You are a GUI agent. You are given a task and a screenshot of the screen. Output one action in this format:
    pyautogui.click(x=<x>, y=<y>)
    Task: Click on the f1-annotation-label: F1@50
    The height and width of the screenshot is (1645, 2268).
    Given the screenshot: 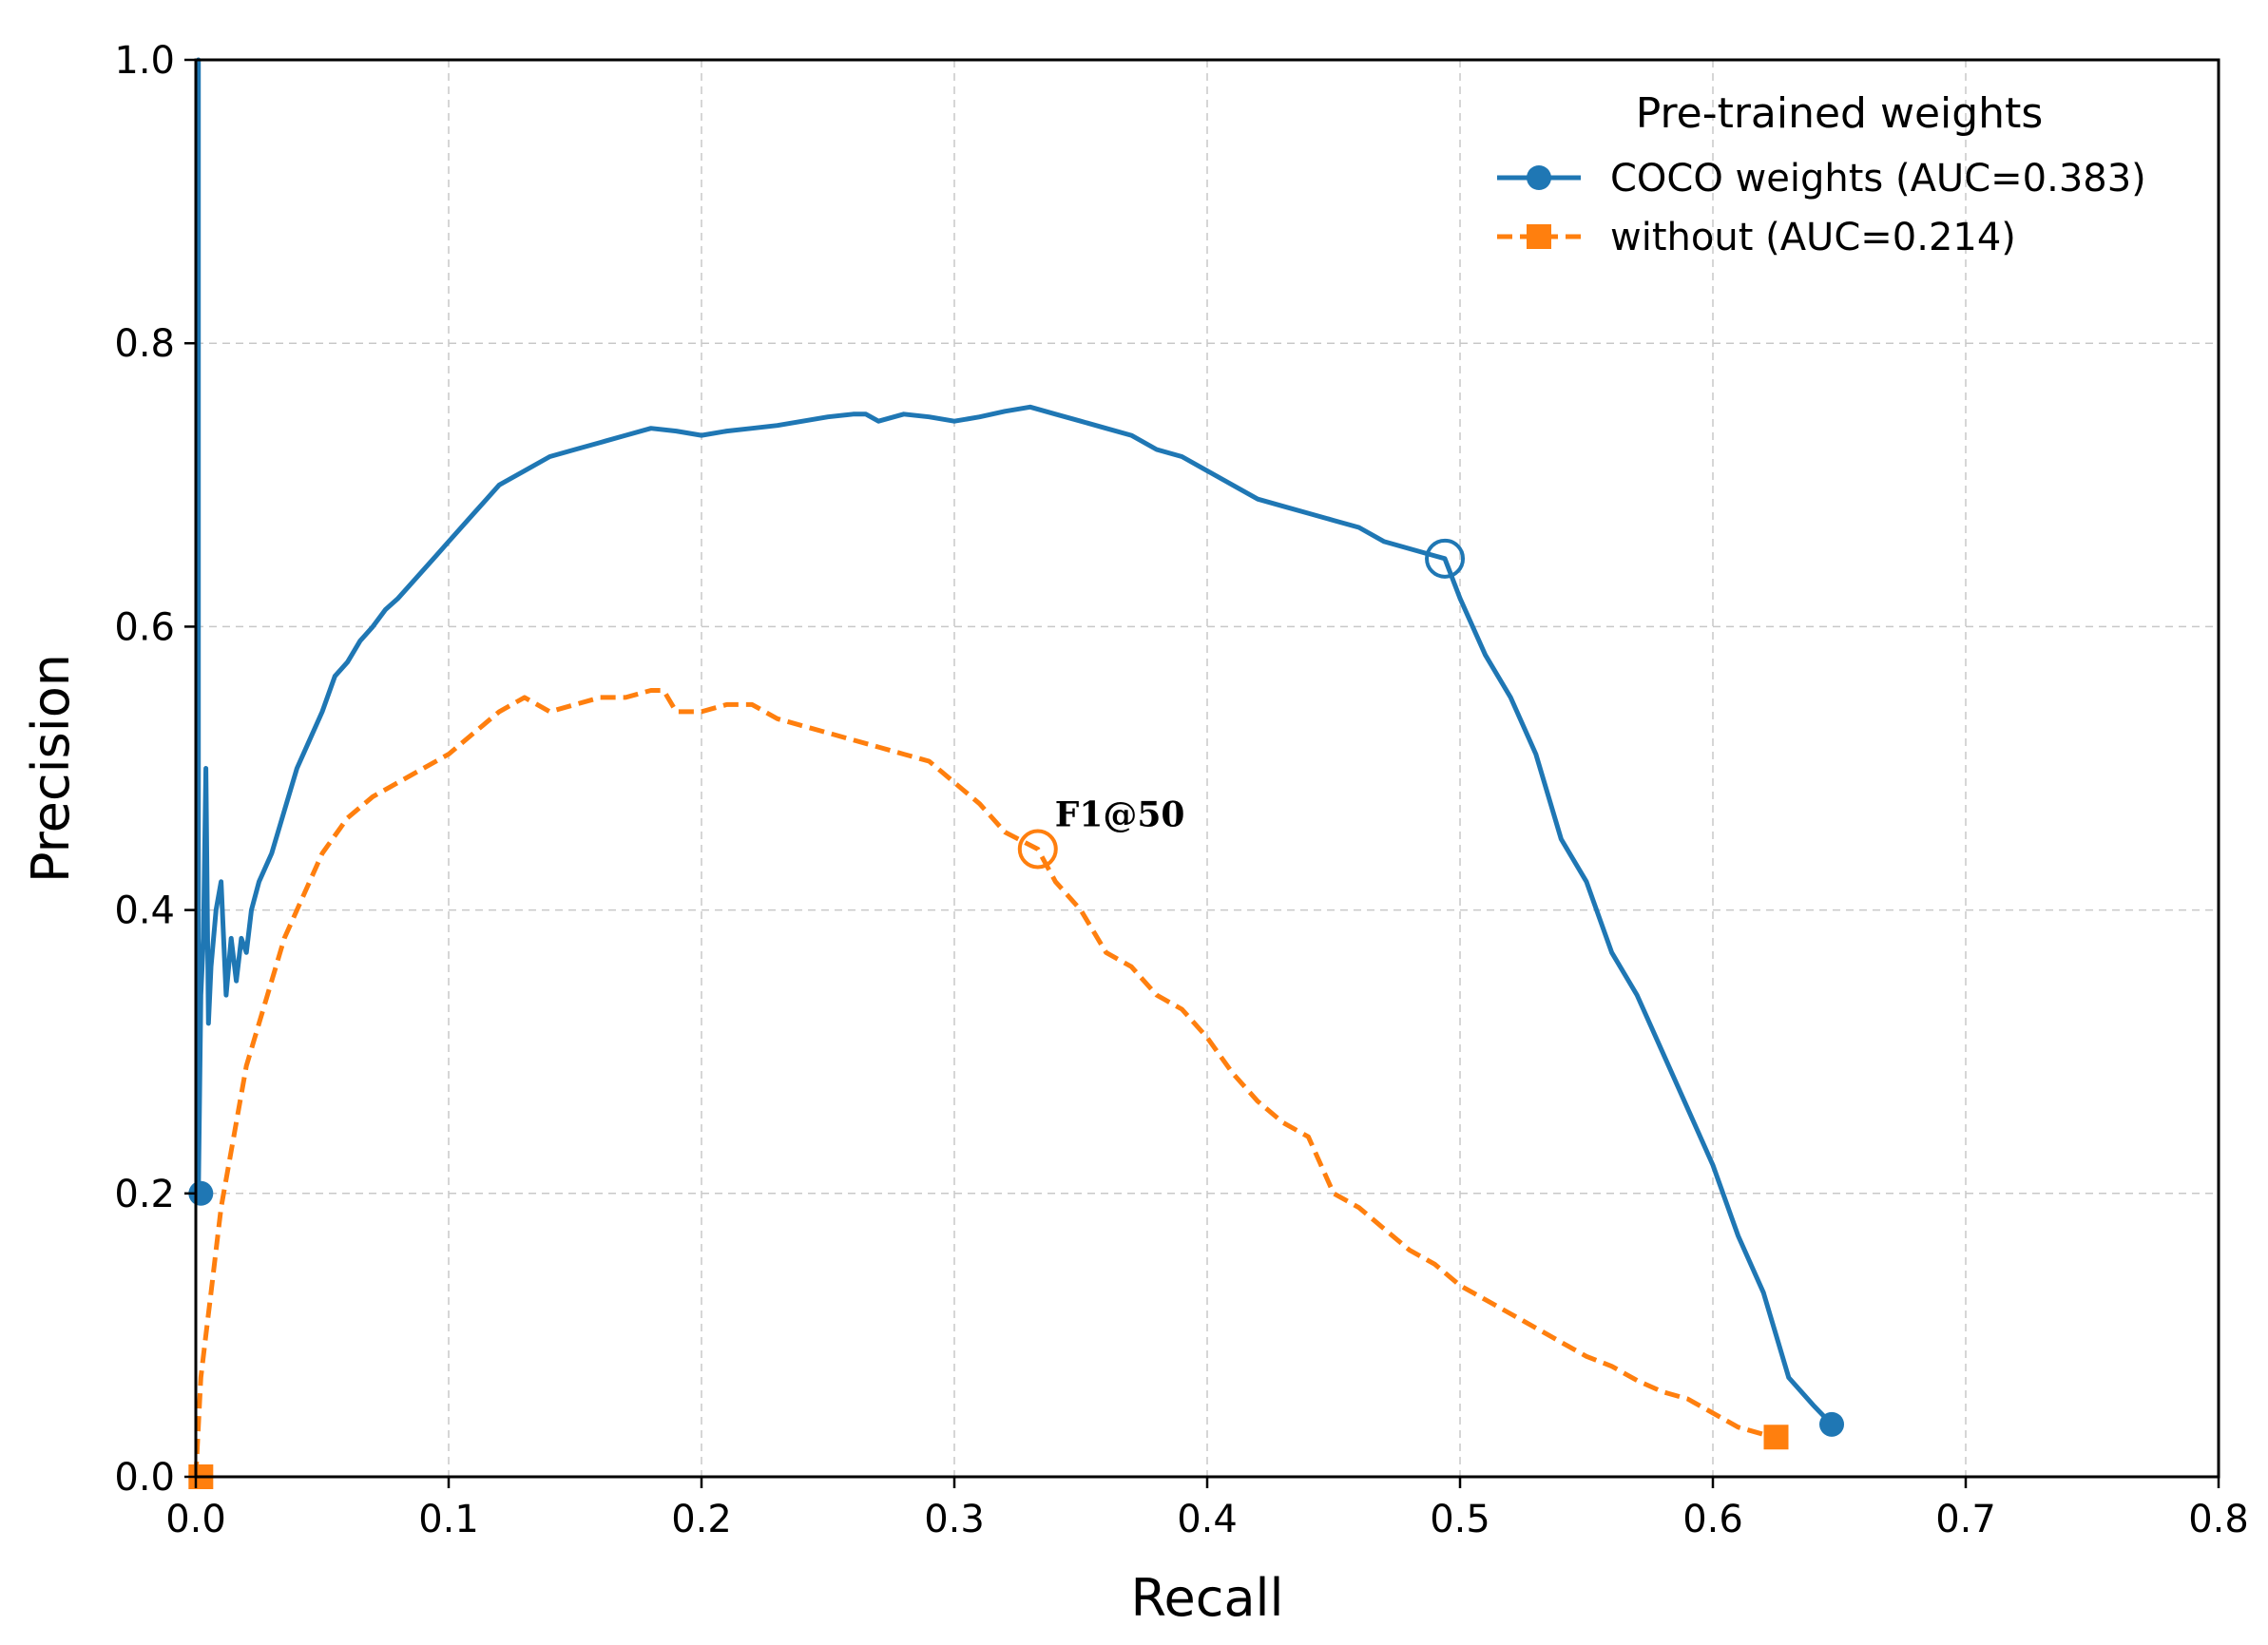 What is the action you would take?
    pyautogui.click(x=1120, y=814)
    